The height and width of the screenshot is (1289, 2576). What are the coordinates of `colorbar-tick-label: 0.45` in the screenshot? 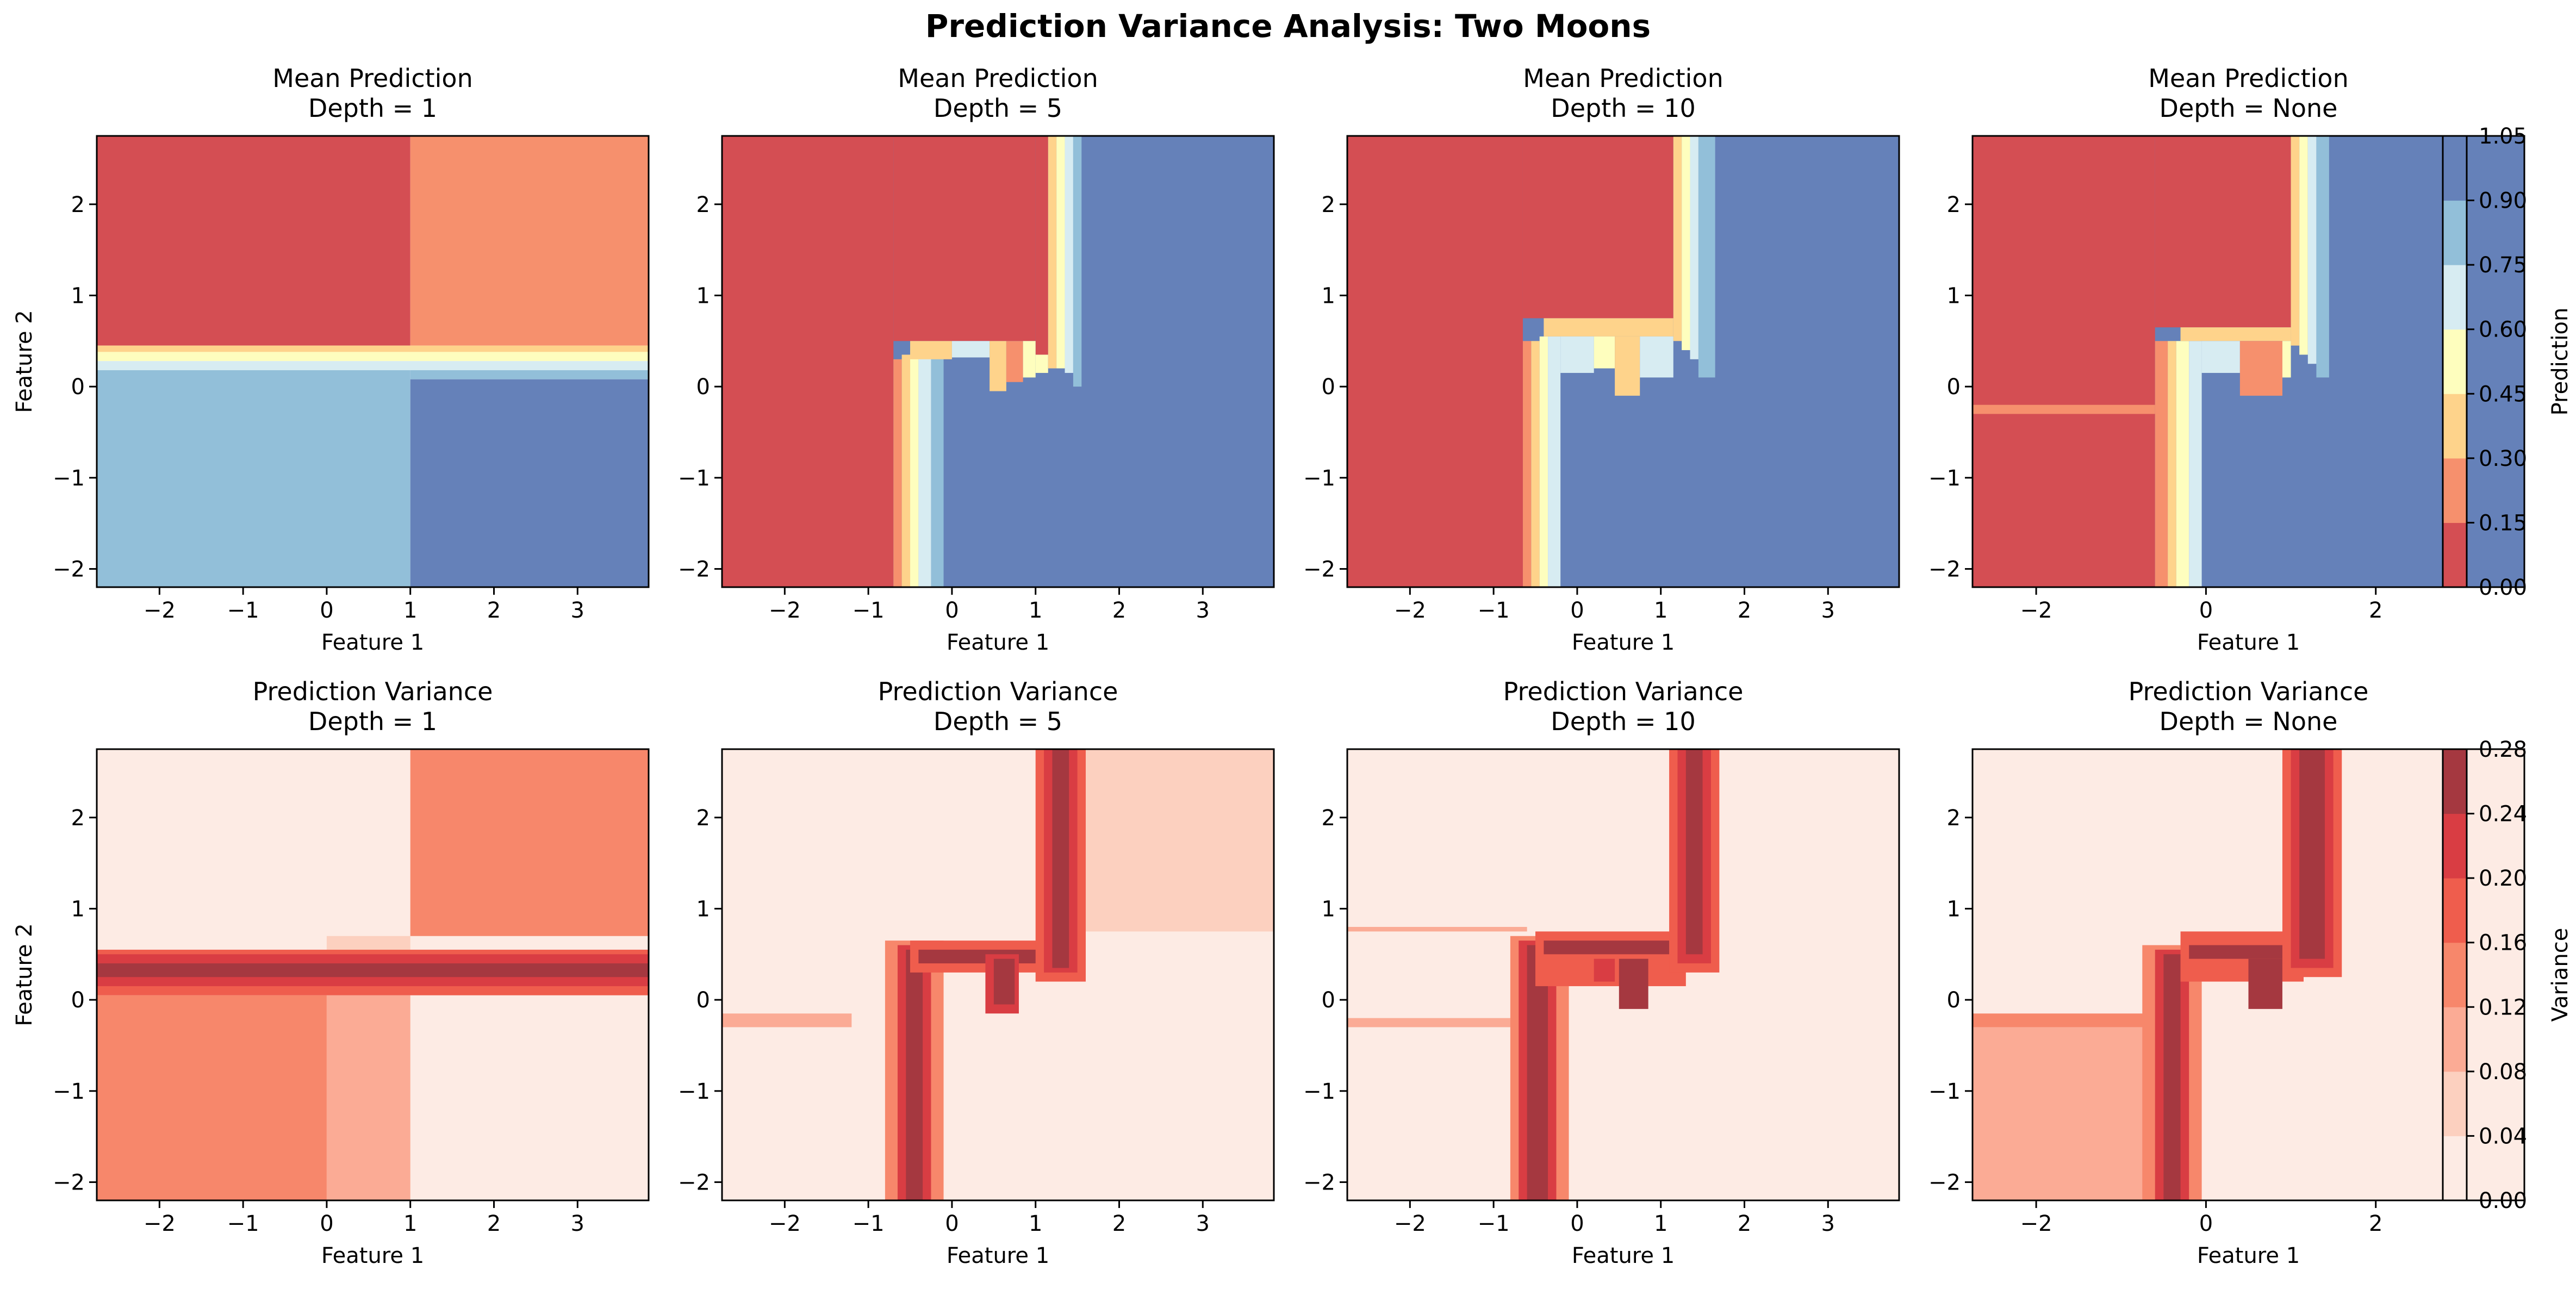 It's located at (2503, 395).